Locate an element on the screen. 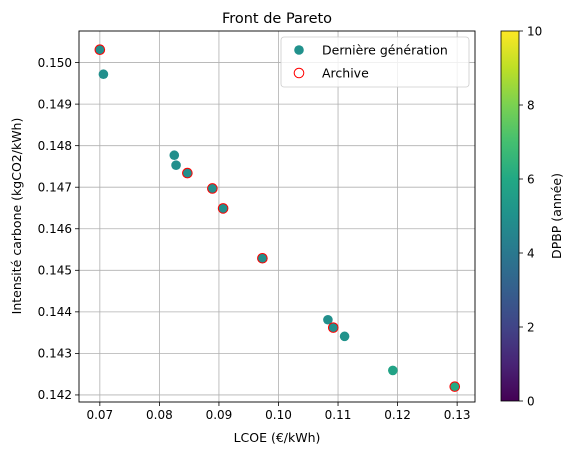 Image resolution: width=576 pixels, height=455 pixels. x-tick-label: 0.08 is located at coordinates (159, 415).